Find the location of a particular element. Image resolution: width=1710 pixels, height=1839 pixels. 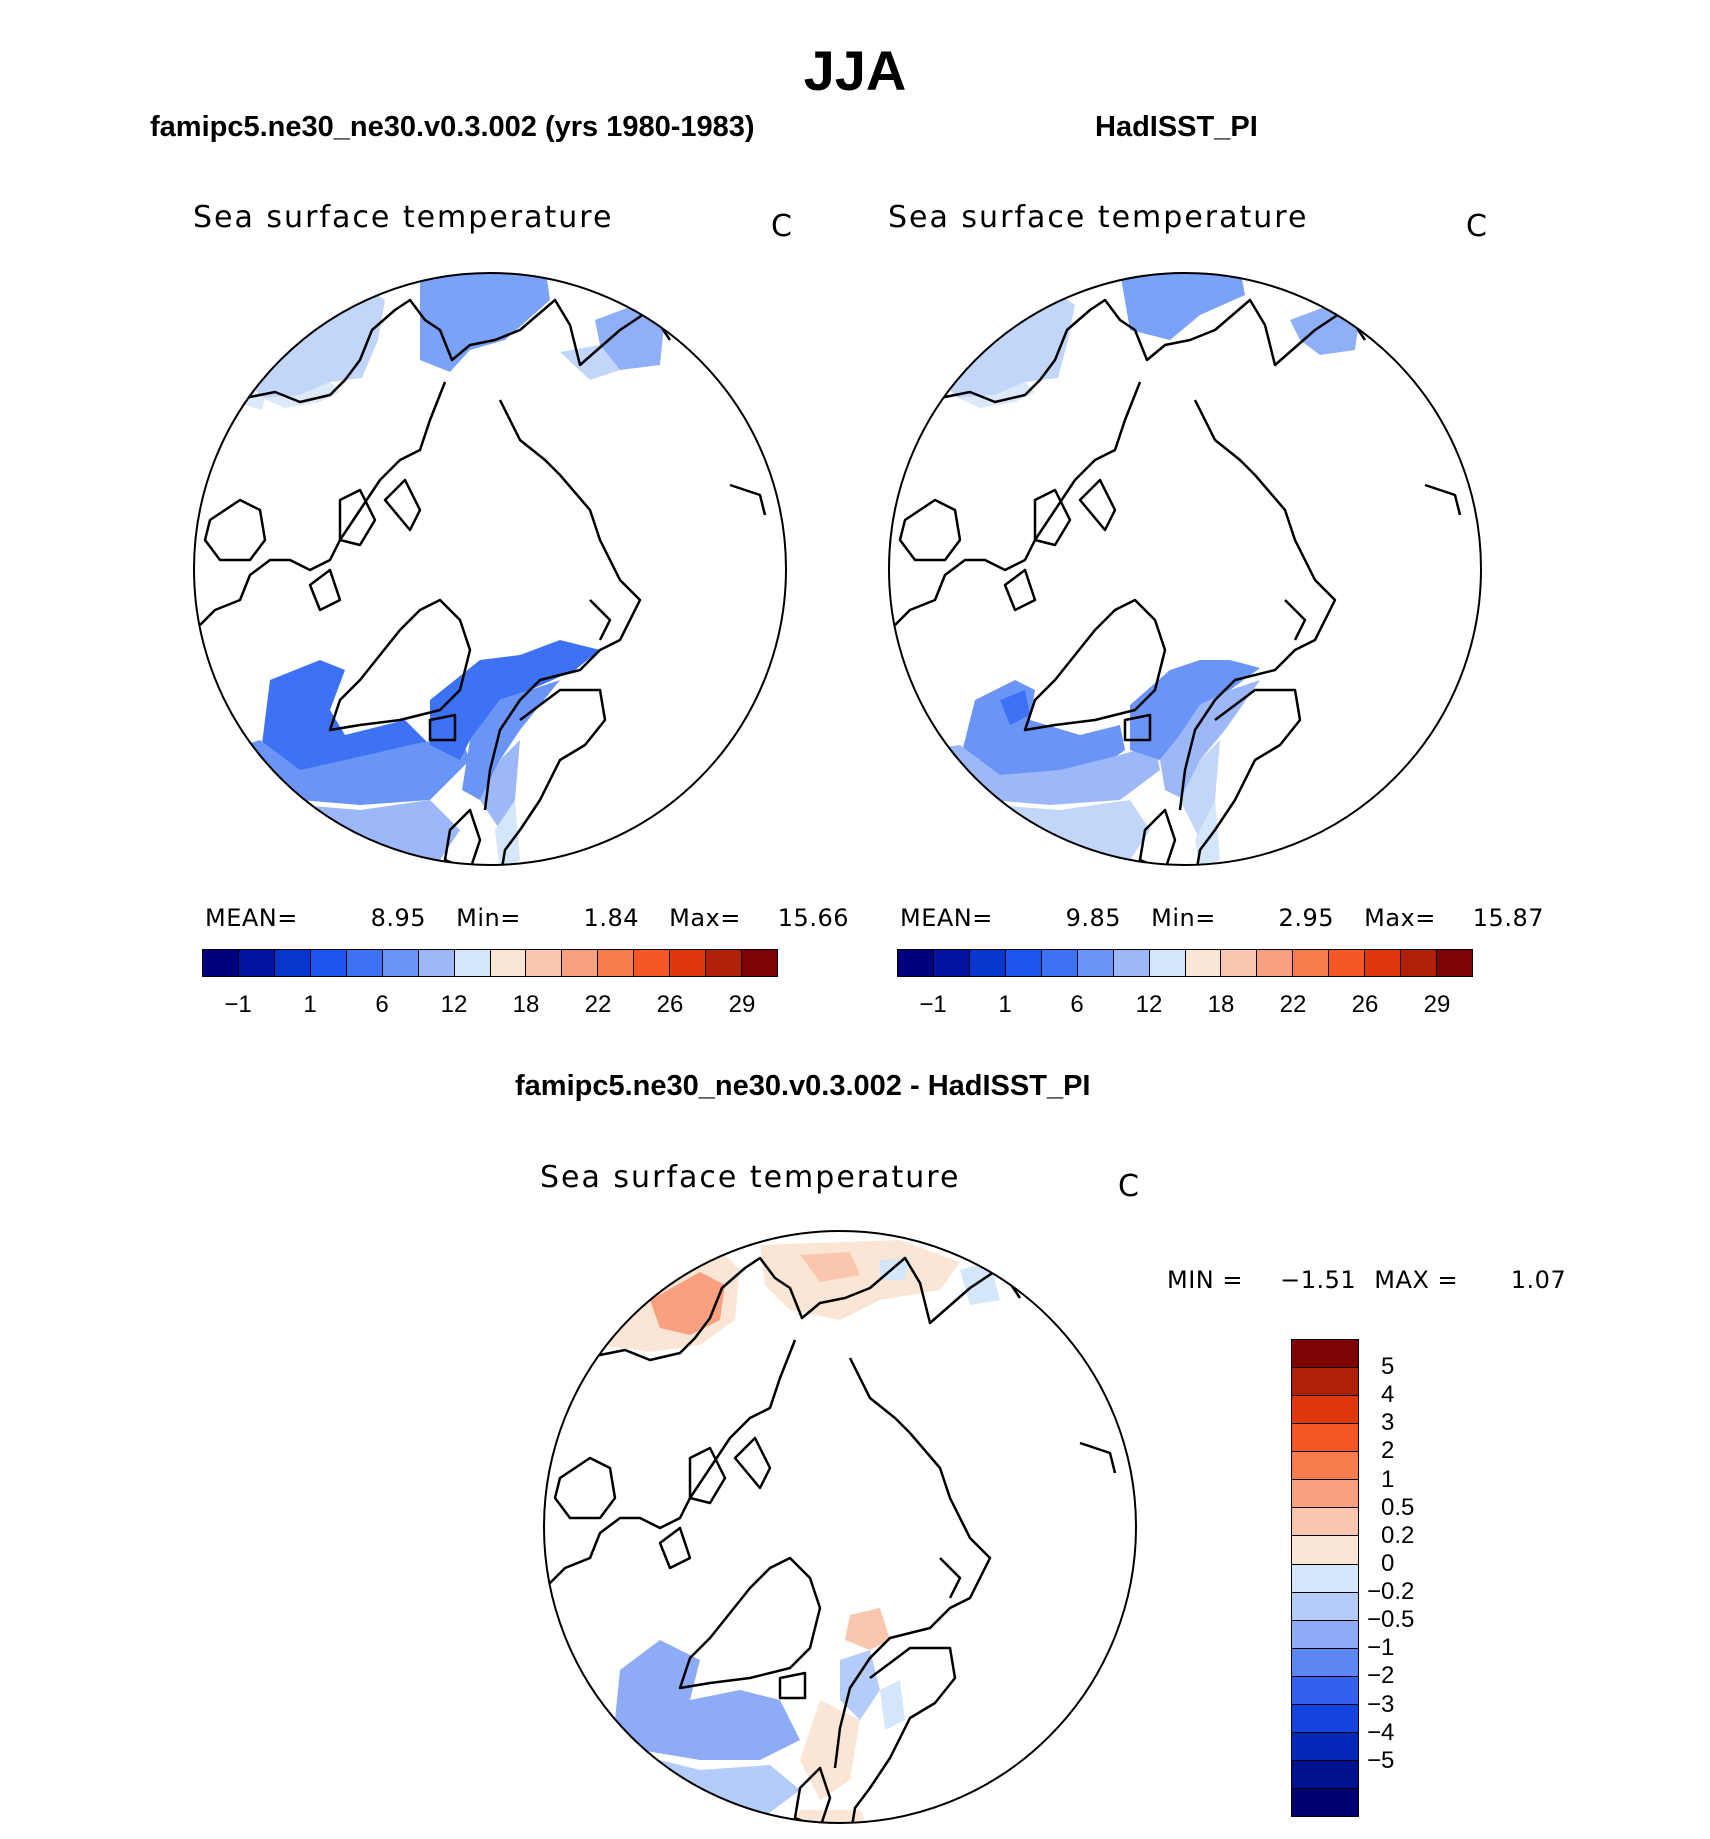

diff-colorbar-tick-label: 5 is located at coordinates (1388, 1367).